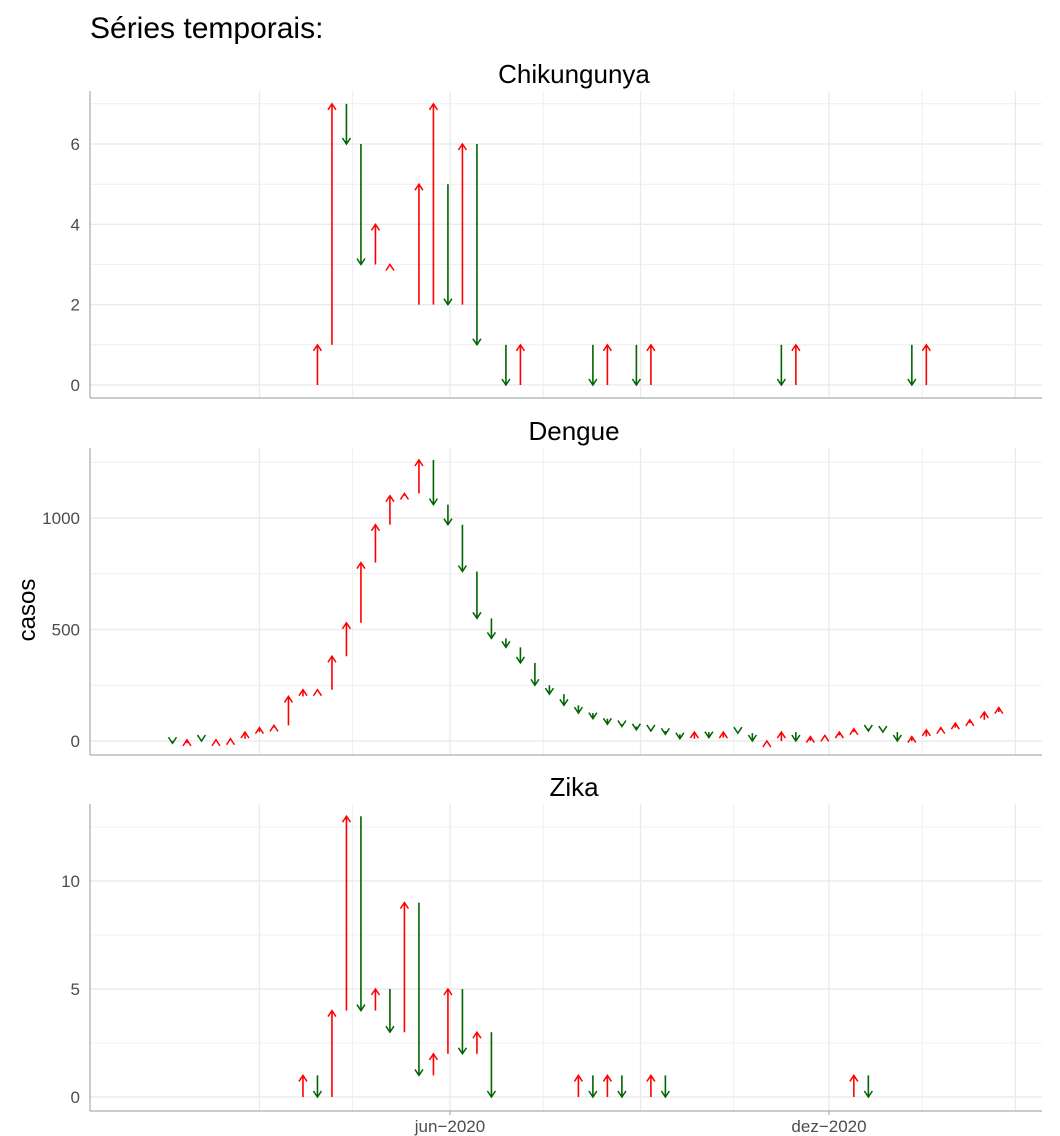  Describe the element at coordinates (585, 956) in the screenshot. I see `arrows-zika` at that location.